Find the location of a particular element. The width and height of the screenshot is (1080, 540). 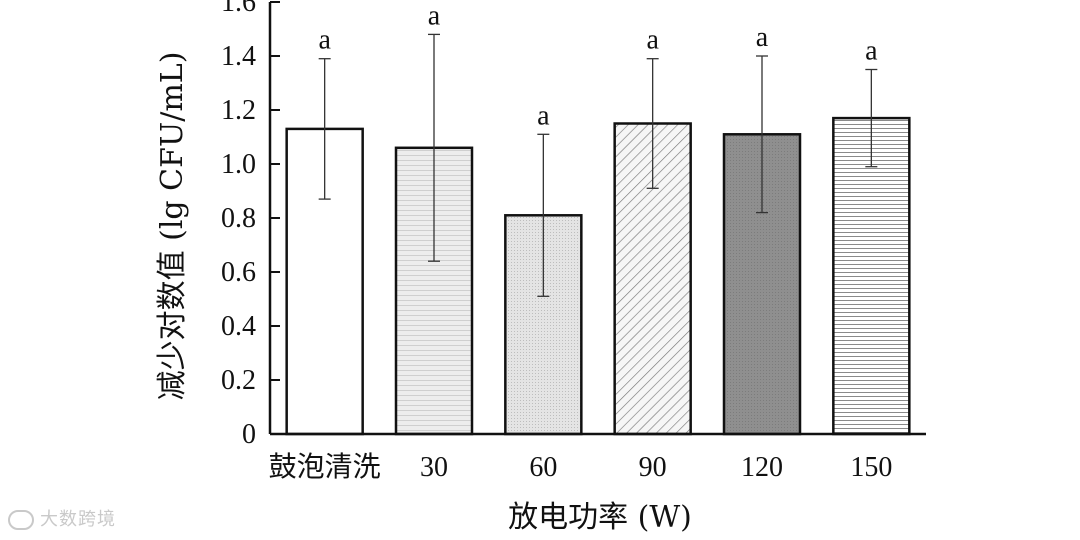

significance-label-2: a is located at coordinates (434, 15).